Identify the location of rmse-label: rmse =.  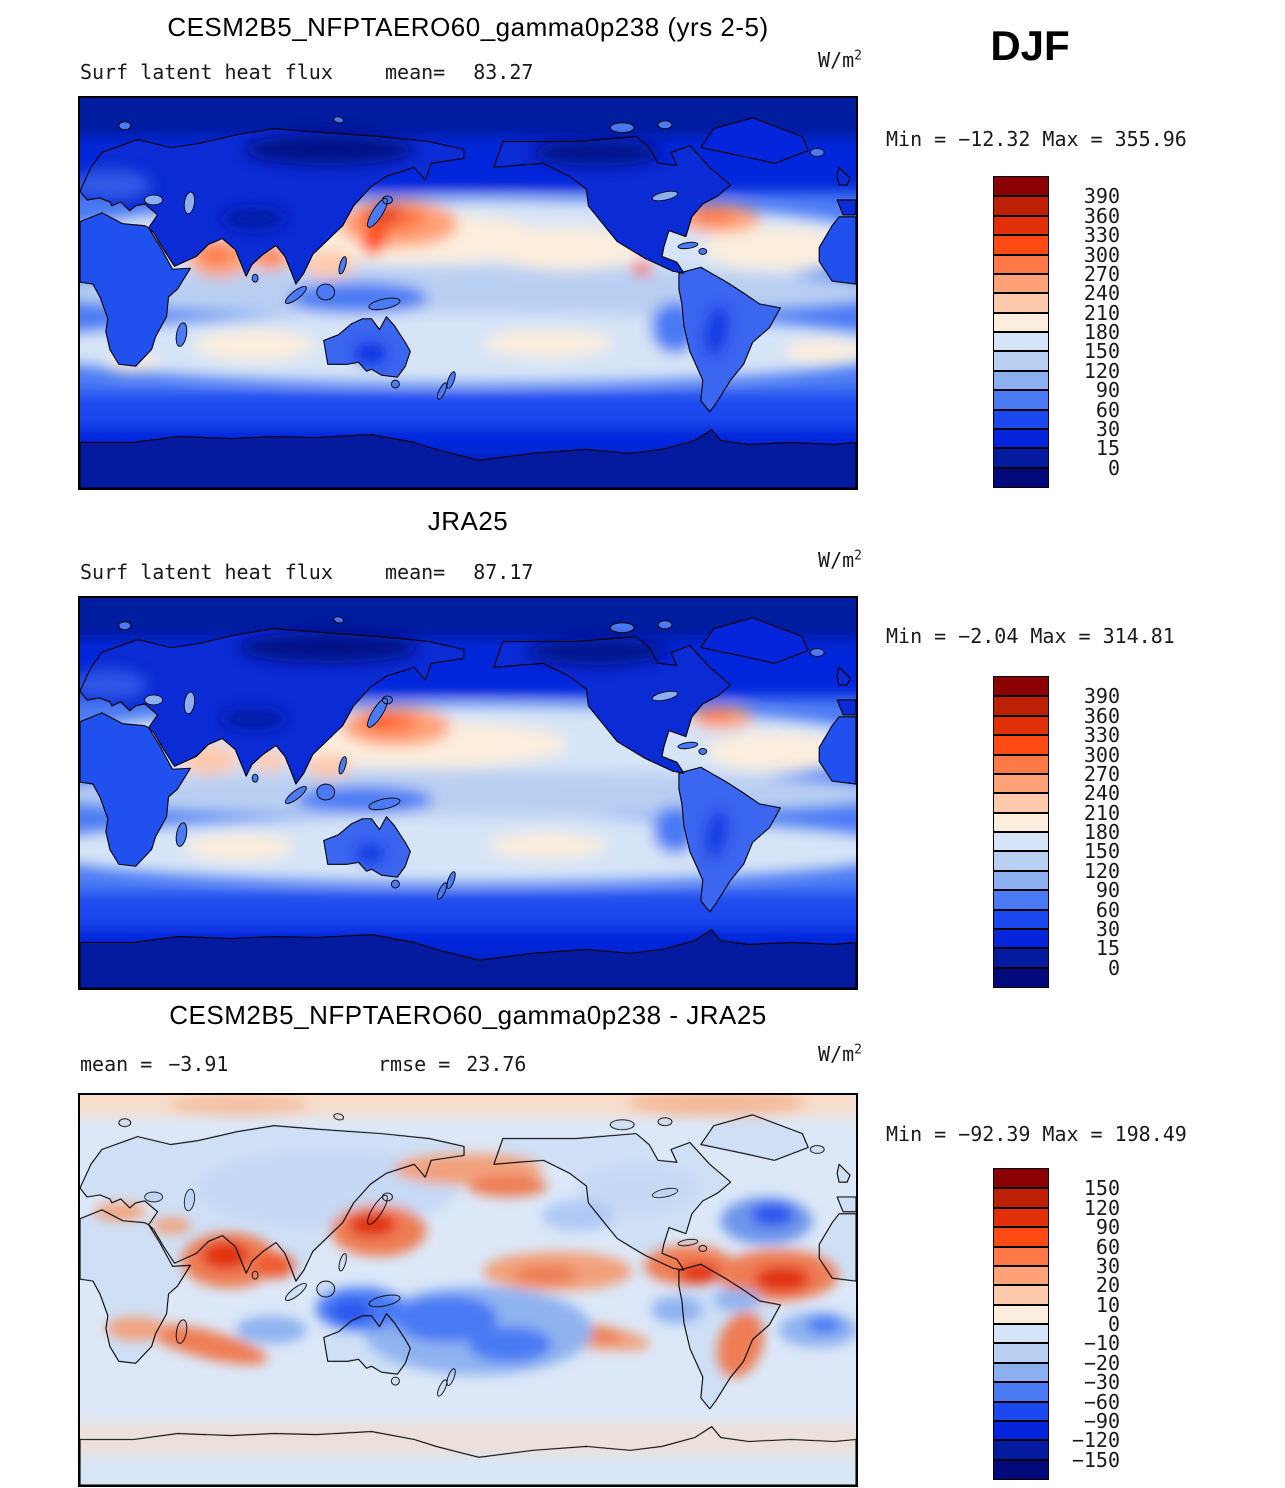
(414, 1064).